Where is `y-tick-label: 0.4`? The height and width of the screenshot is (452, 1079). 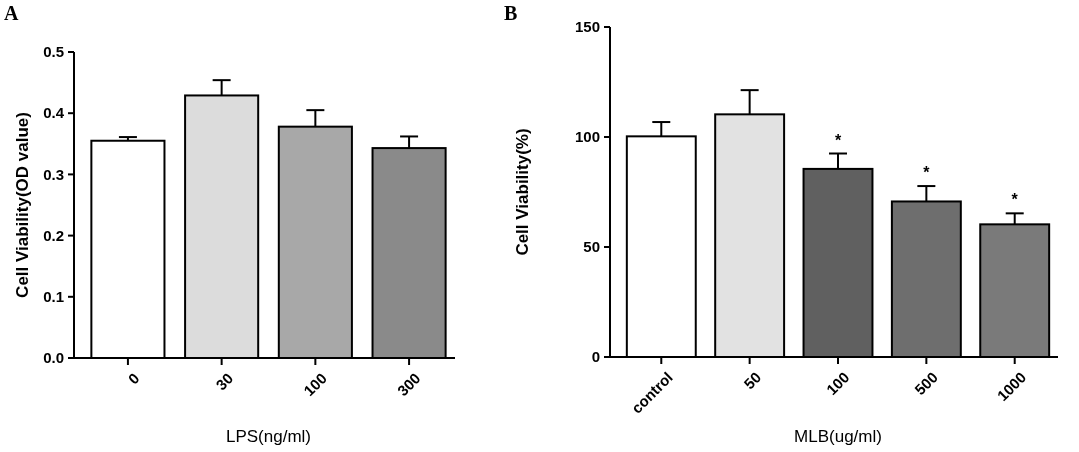 y-tick-label: 0.4 is located at coordinates (54, 113).